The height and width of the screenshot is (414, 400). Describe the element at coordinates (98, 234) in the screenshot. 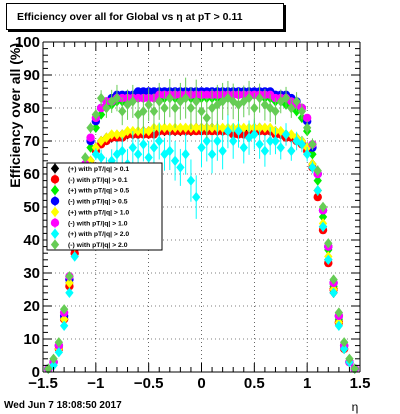

I see `legend-label: (+) with pT/|q| > 2.0` at that location.